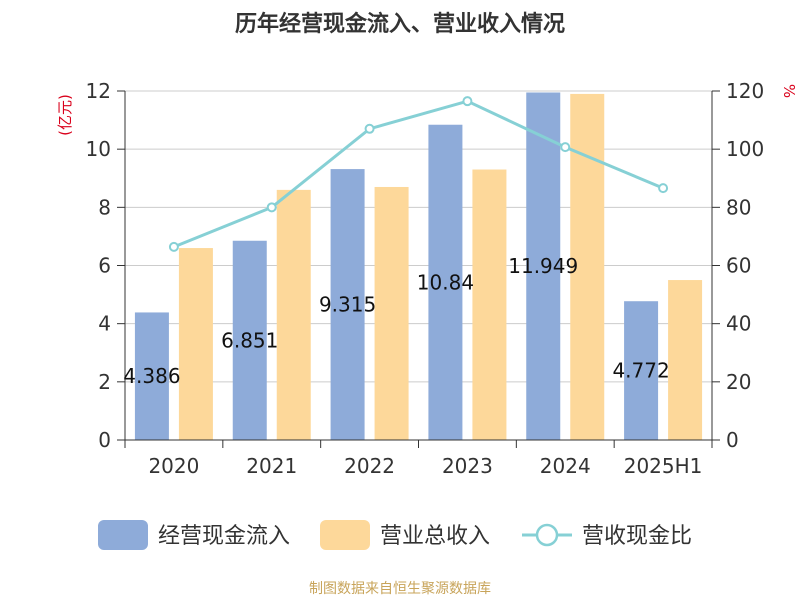  I want to click on x-tick-label: 2025H1, so click(663, 466).